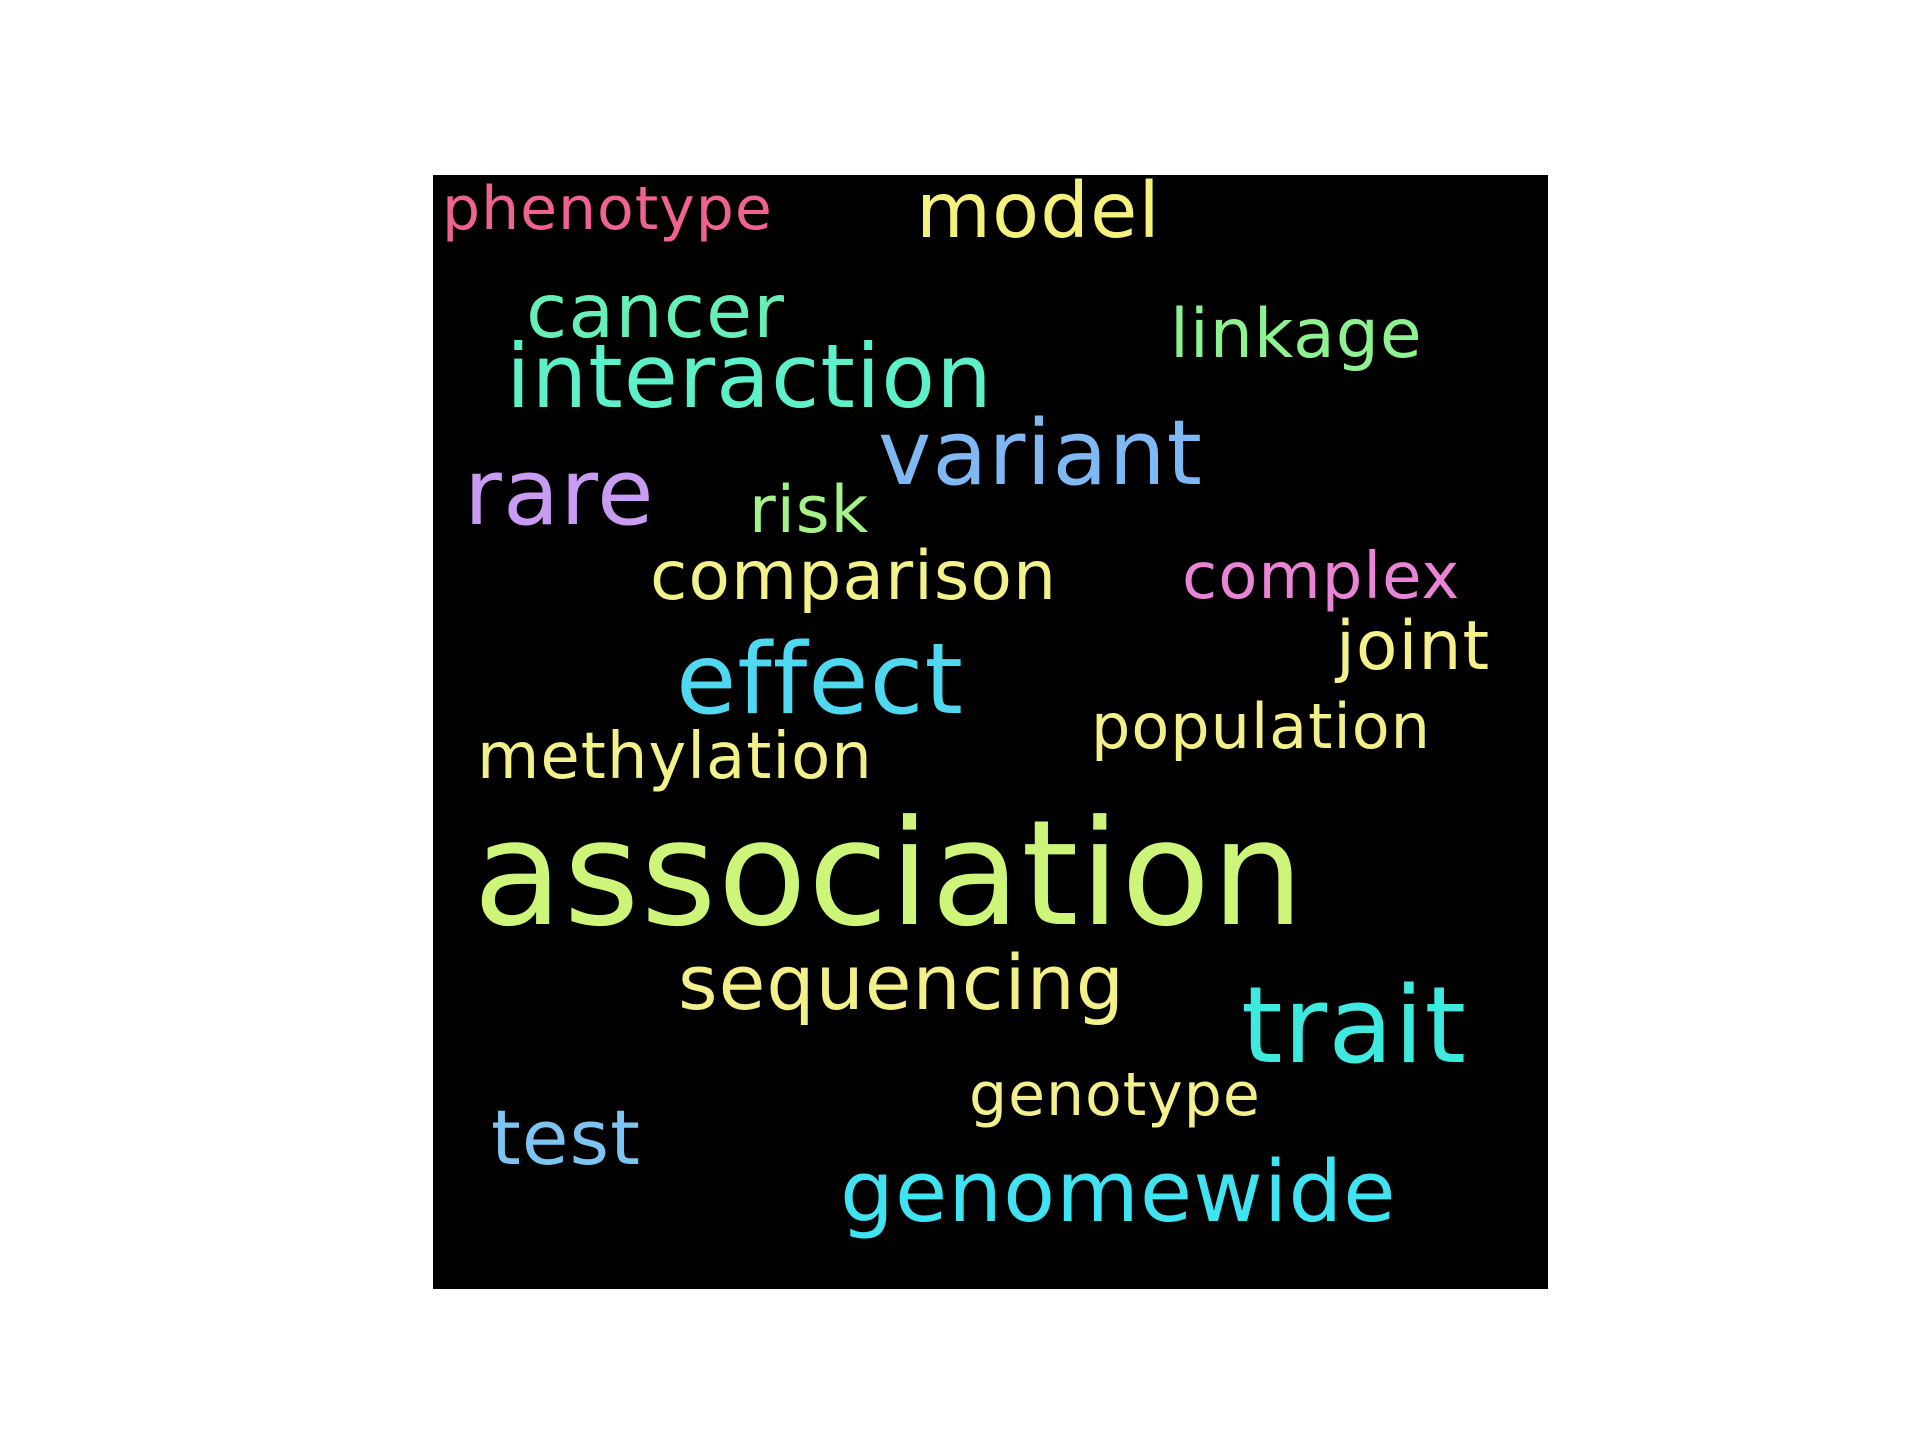 The height and width of the screenshot is (1440, 1920). What do you see at coordinates (901, 982) in the screenshot?
I see `word-sequencing: sequencing` at bounding box center [901, 982].